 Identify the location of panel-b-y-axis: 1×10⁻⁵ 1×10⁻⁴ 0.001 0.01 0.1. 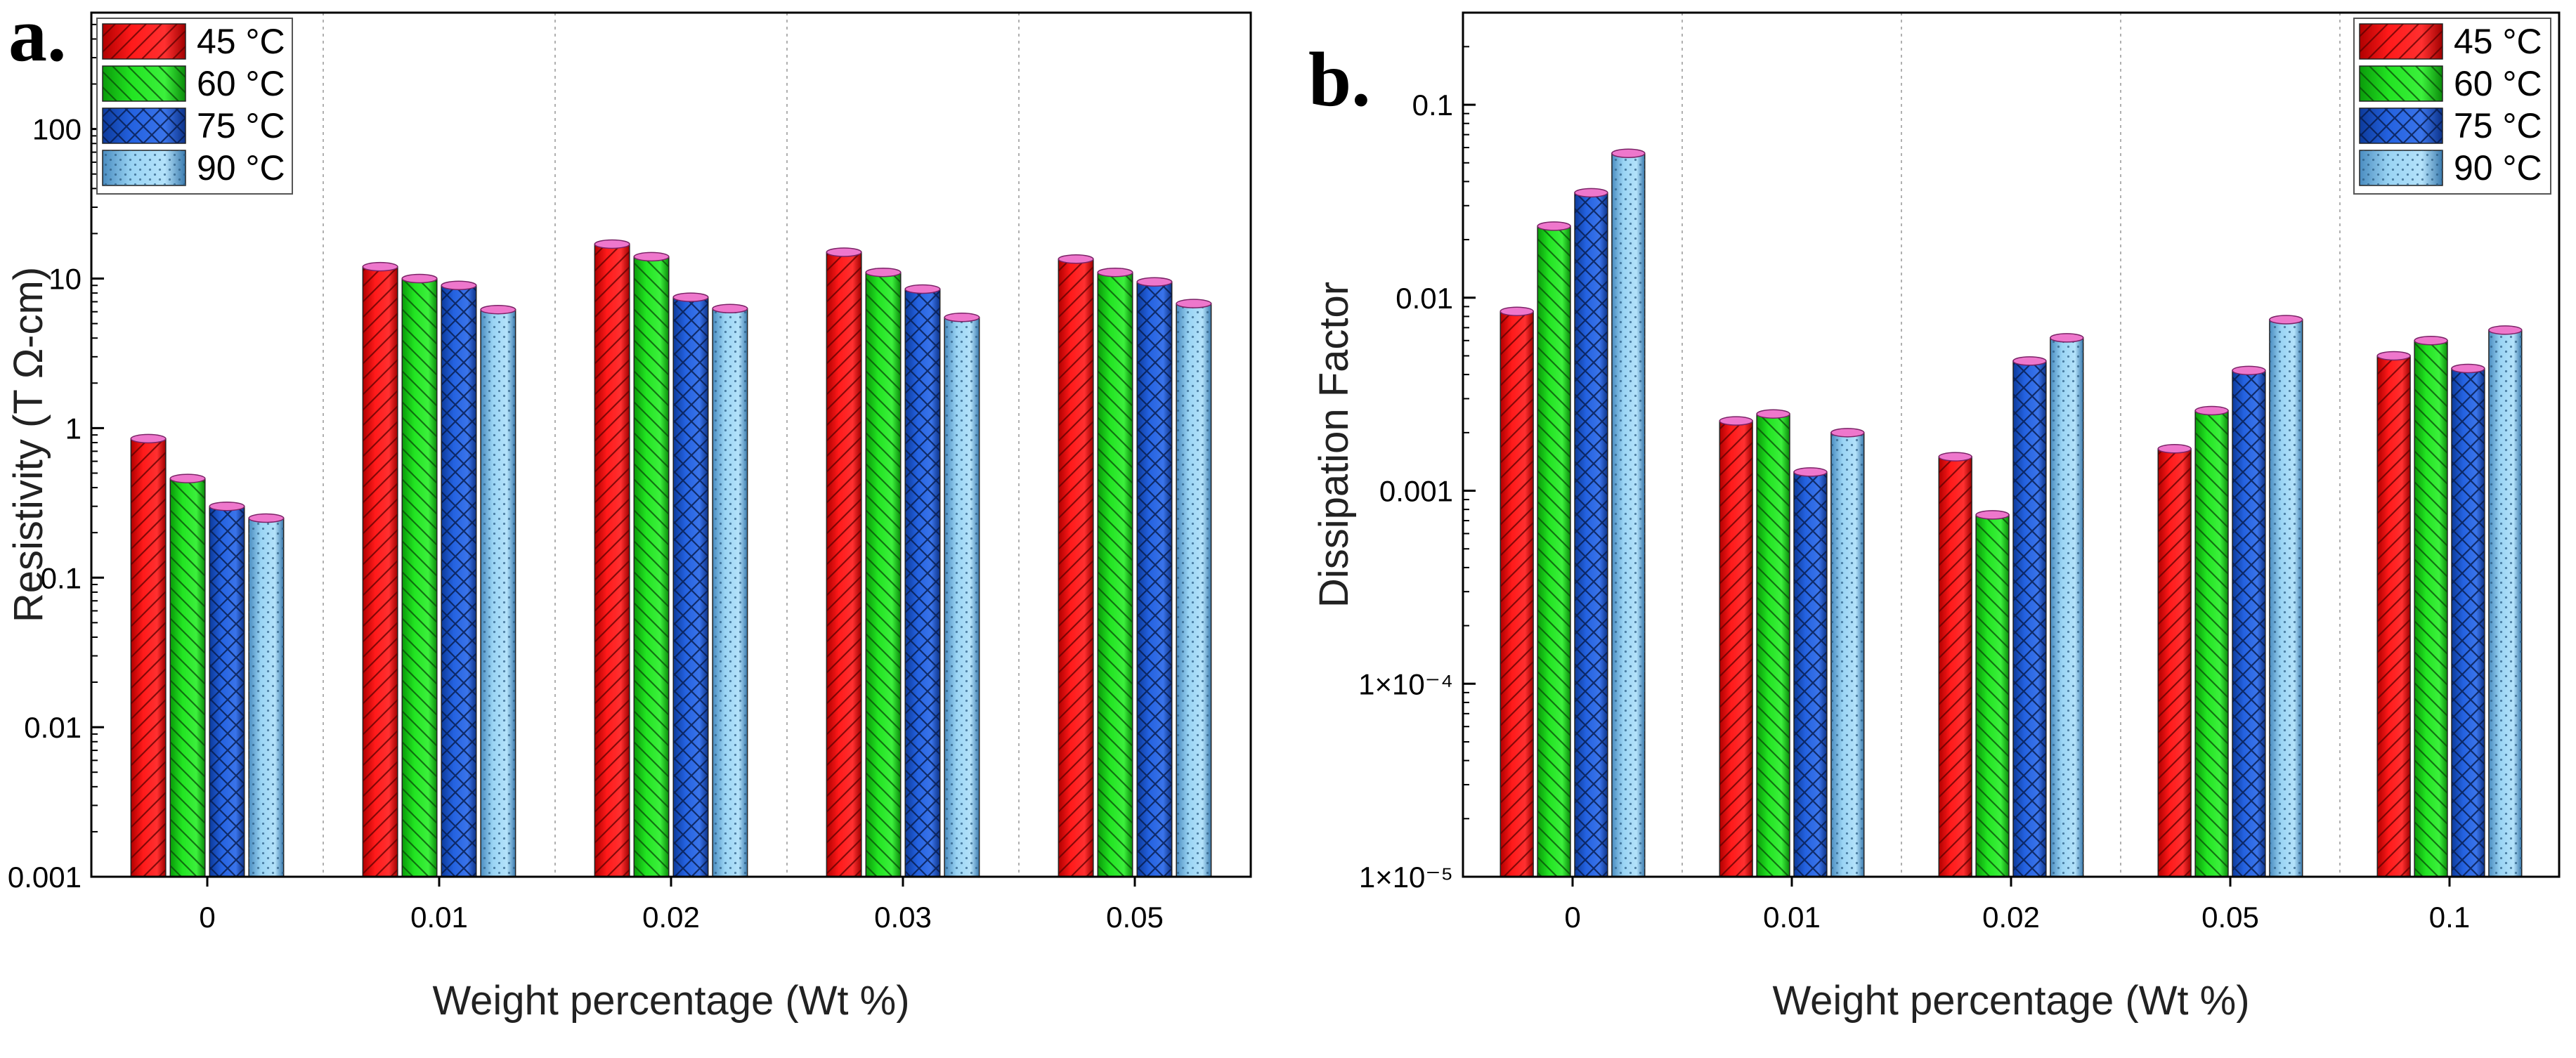
(1417, 470).